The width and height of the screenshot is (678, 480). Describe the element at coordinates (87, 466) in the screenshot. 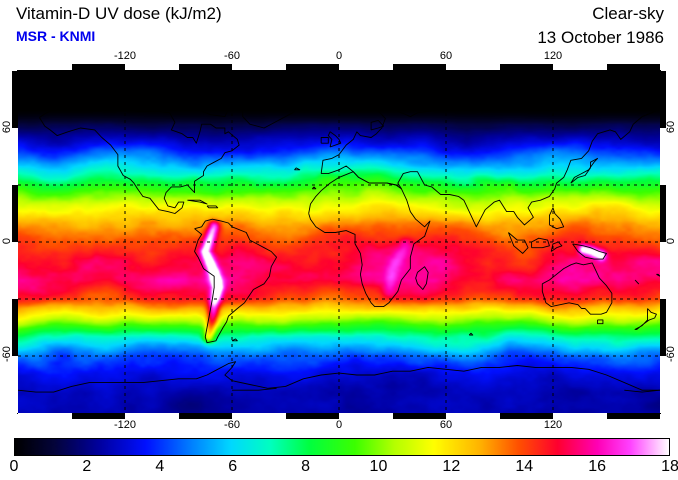

I see `colorbar-tick-label: 2` at that location.